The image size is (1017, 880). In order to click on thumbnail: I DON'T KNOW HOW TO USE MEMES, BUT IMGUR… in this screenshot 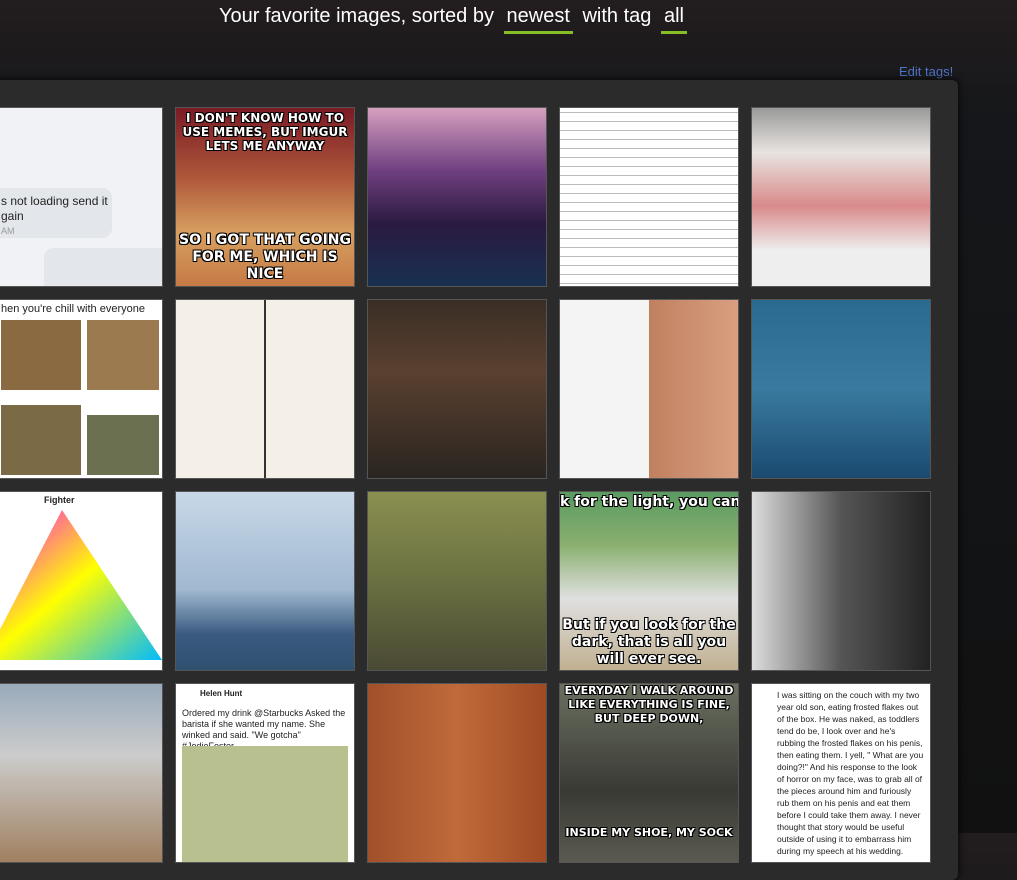, I will do `click(265, 197)`.